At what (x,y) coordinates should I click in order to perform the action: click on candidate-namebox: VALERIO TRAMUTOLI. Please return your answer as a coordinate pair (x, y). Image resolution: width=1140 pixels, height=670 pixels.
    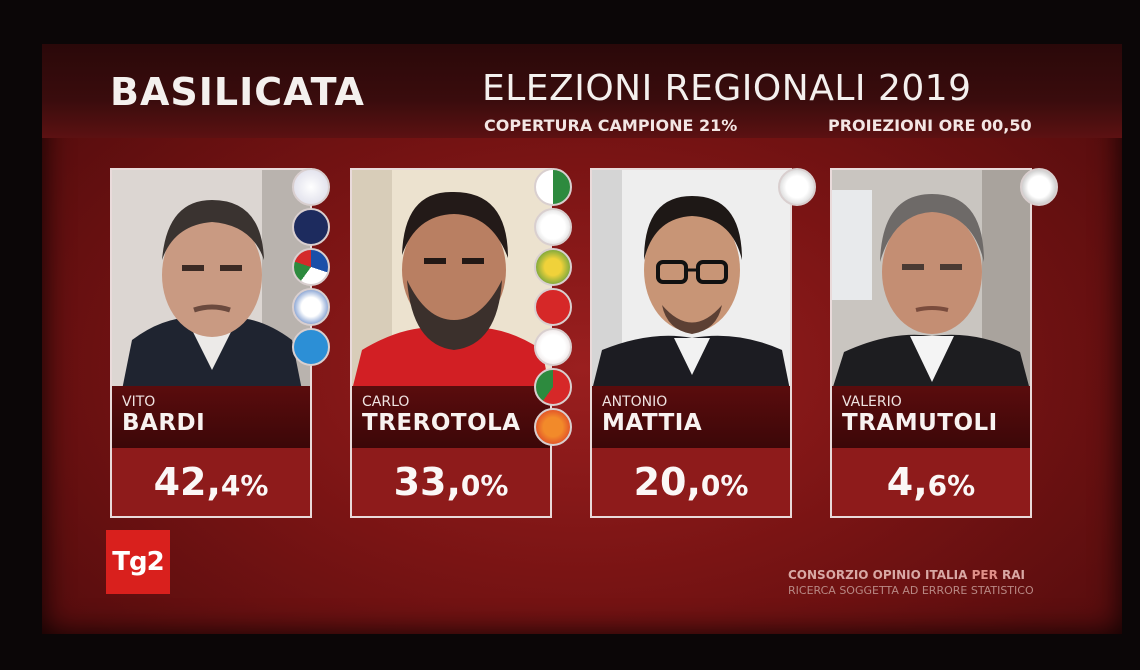
    Looking at the image, I should click on (931, 417).